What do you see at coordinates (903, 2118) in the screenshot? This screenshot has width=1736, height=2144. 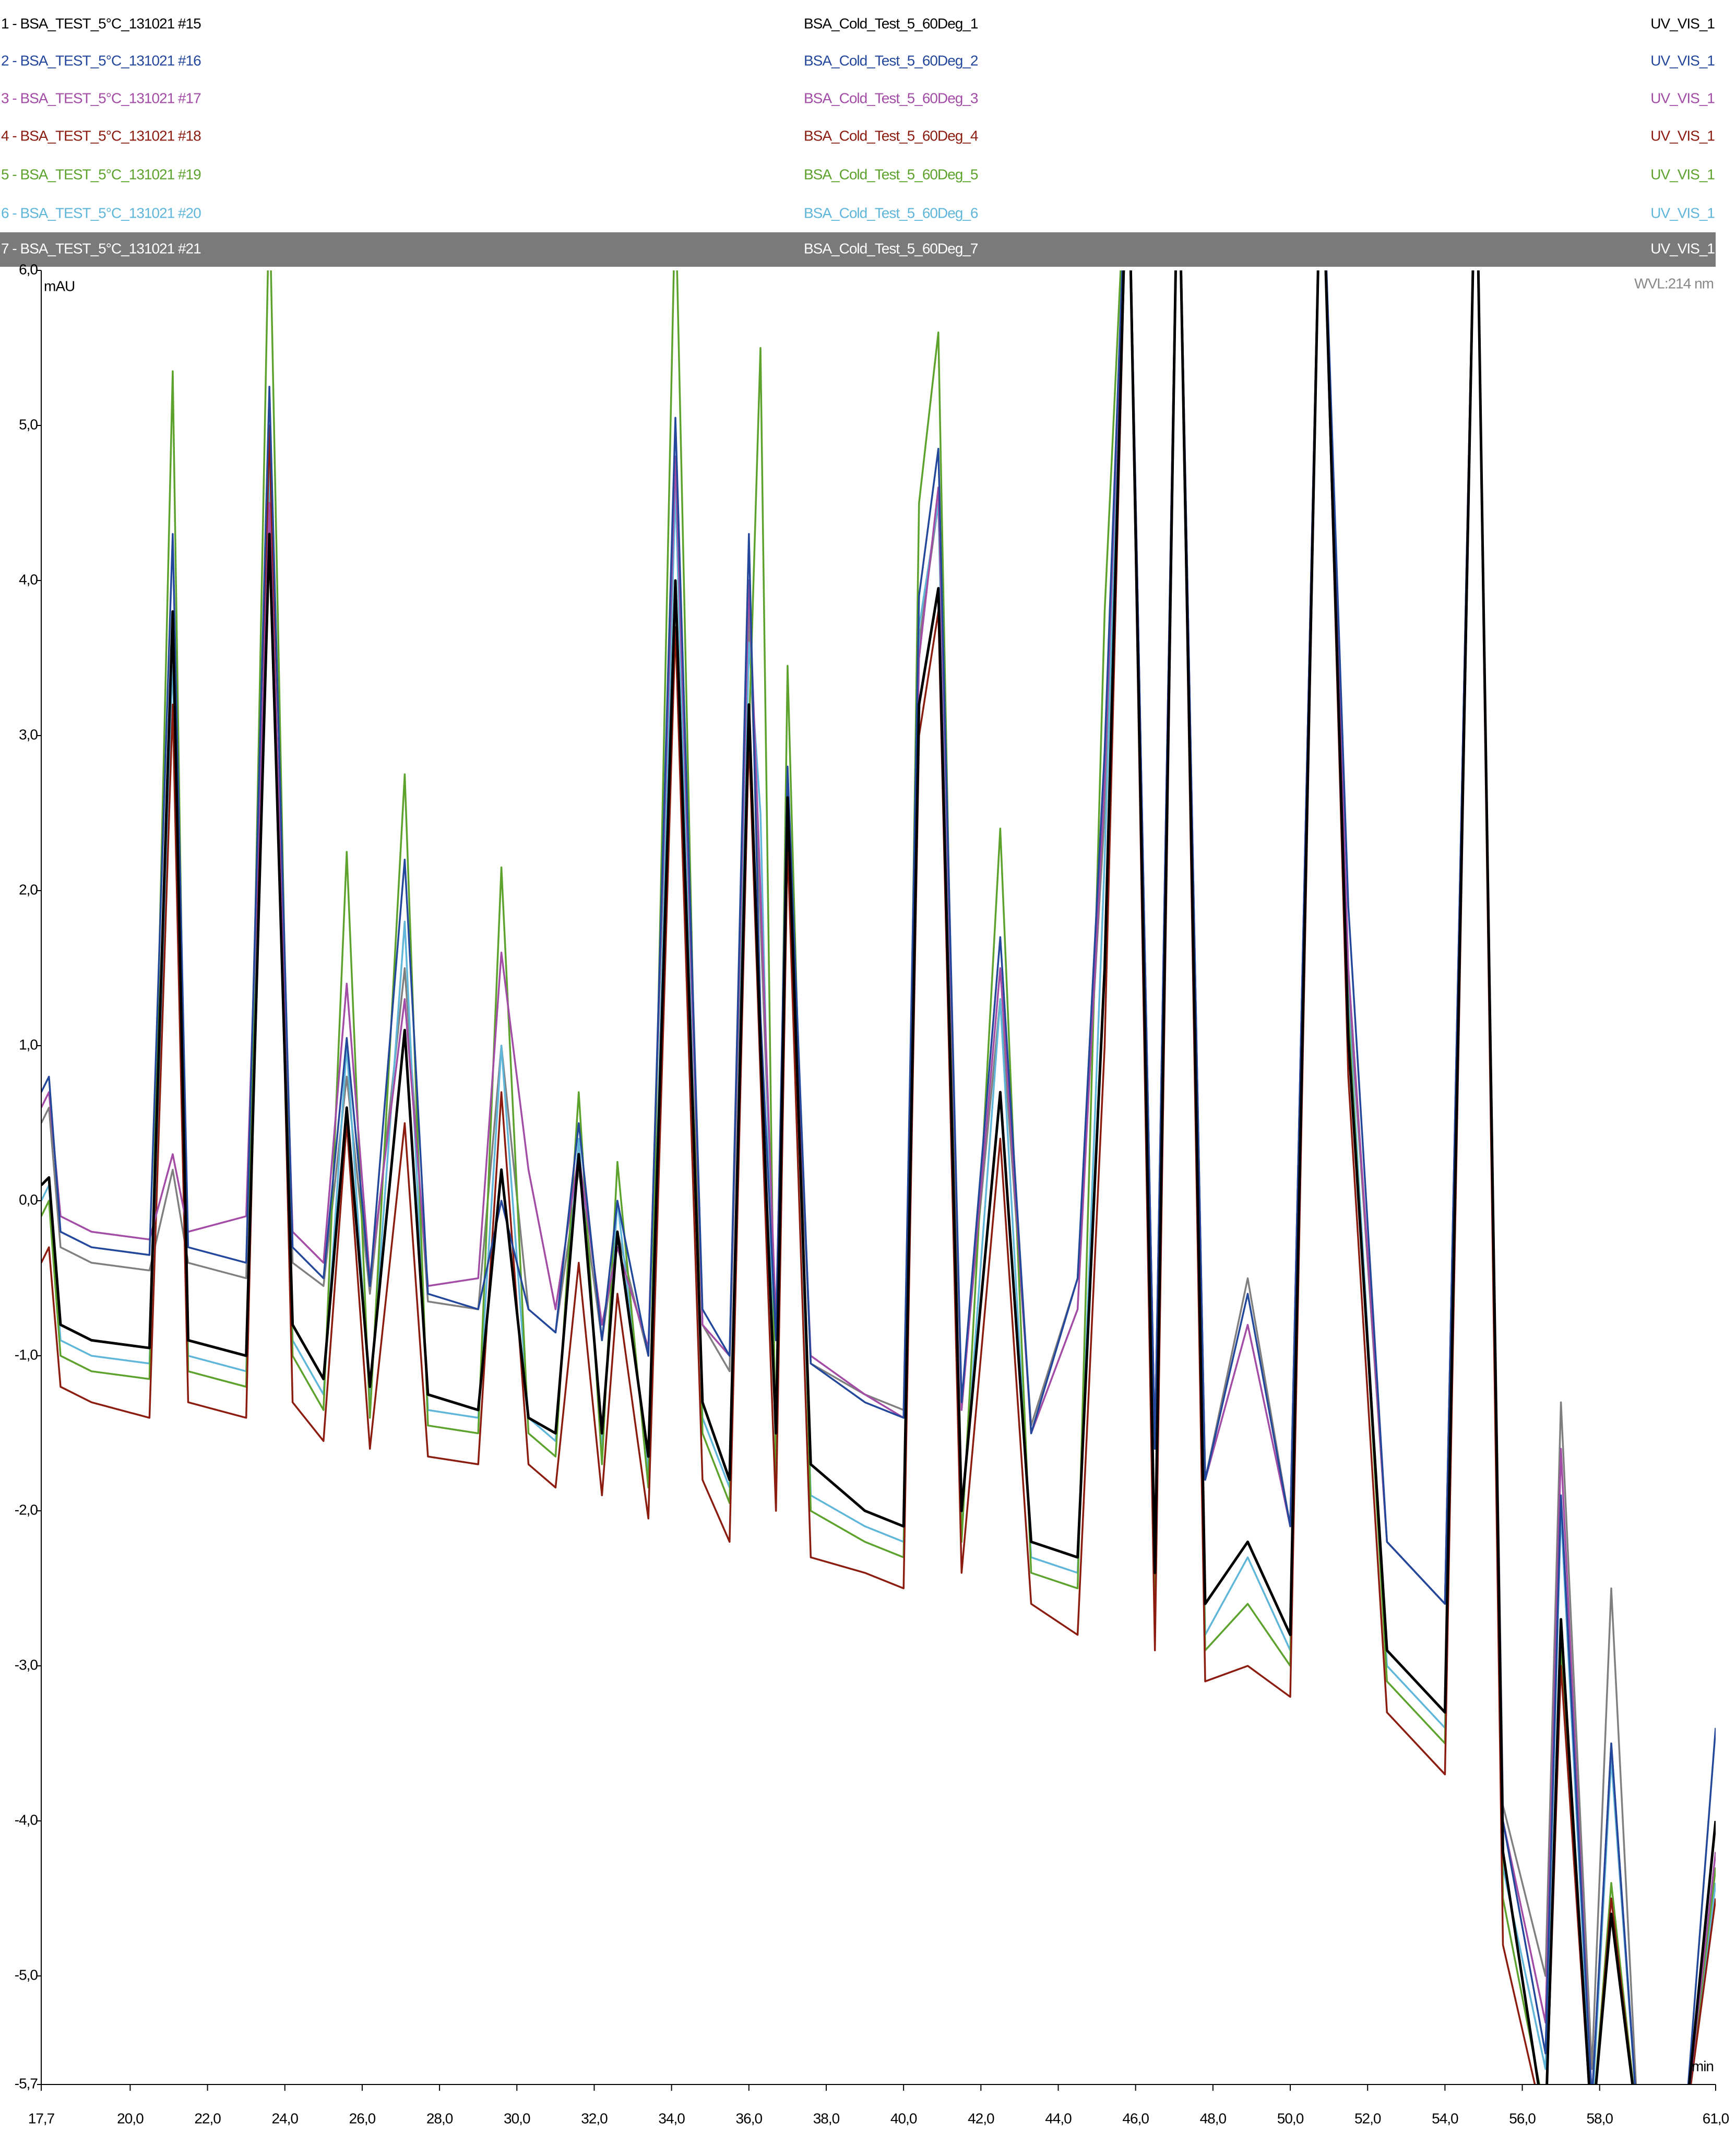 I see `x-tick-label: 40,0` at bounding box center [903, 2118].